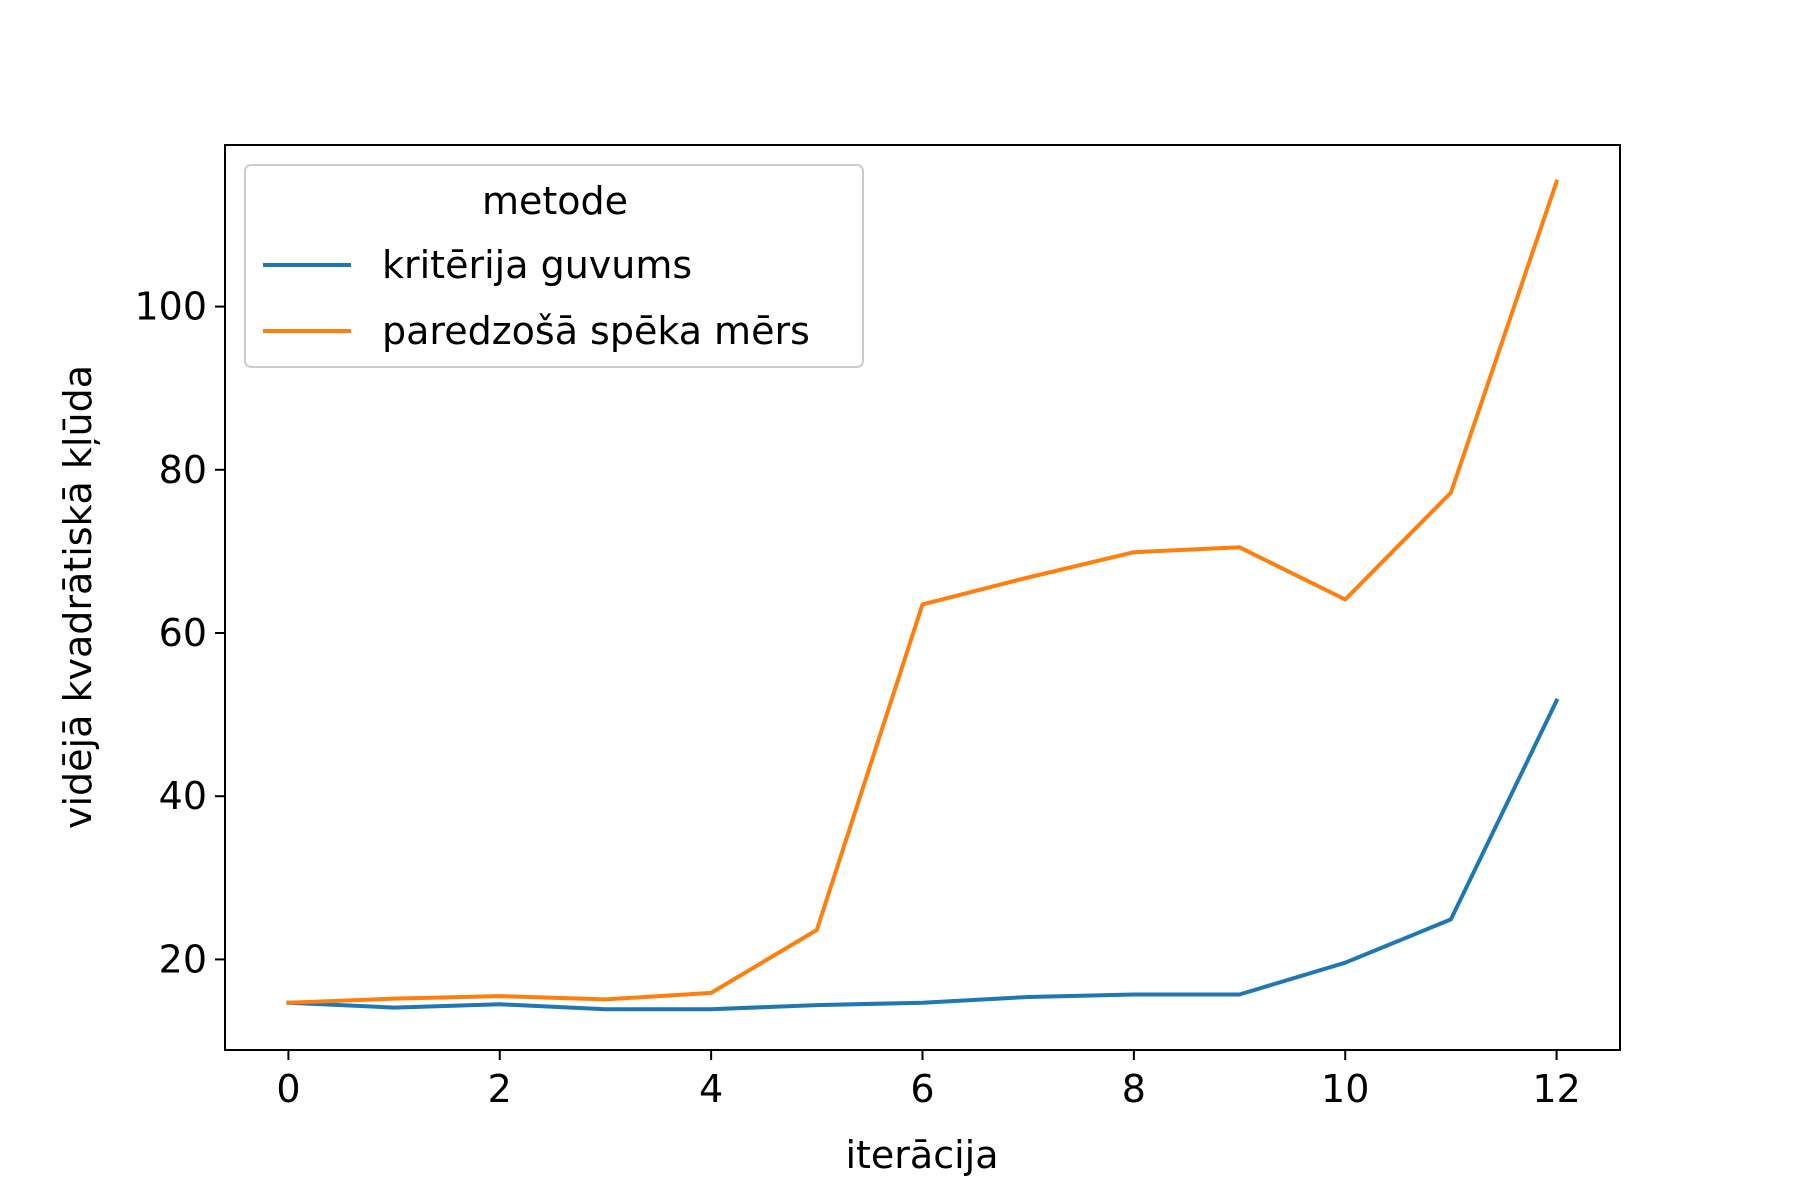  I want to click on legend-entries: kritērija guvums paredzošā spēka mērs, so click(536, 298).